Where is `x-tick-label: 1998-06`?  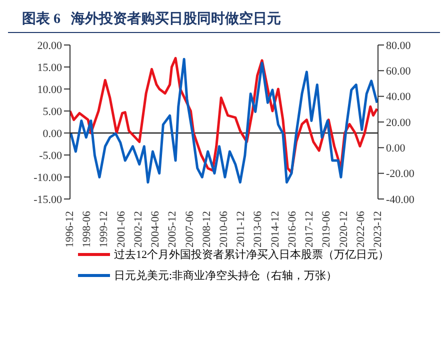 x-tick-label: 1998-06 is located at coordinates (87, 229).